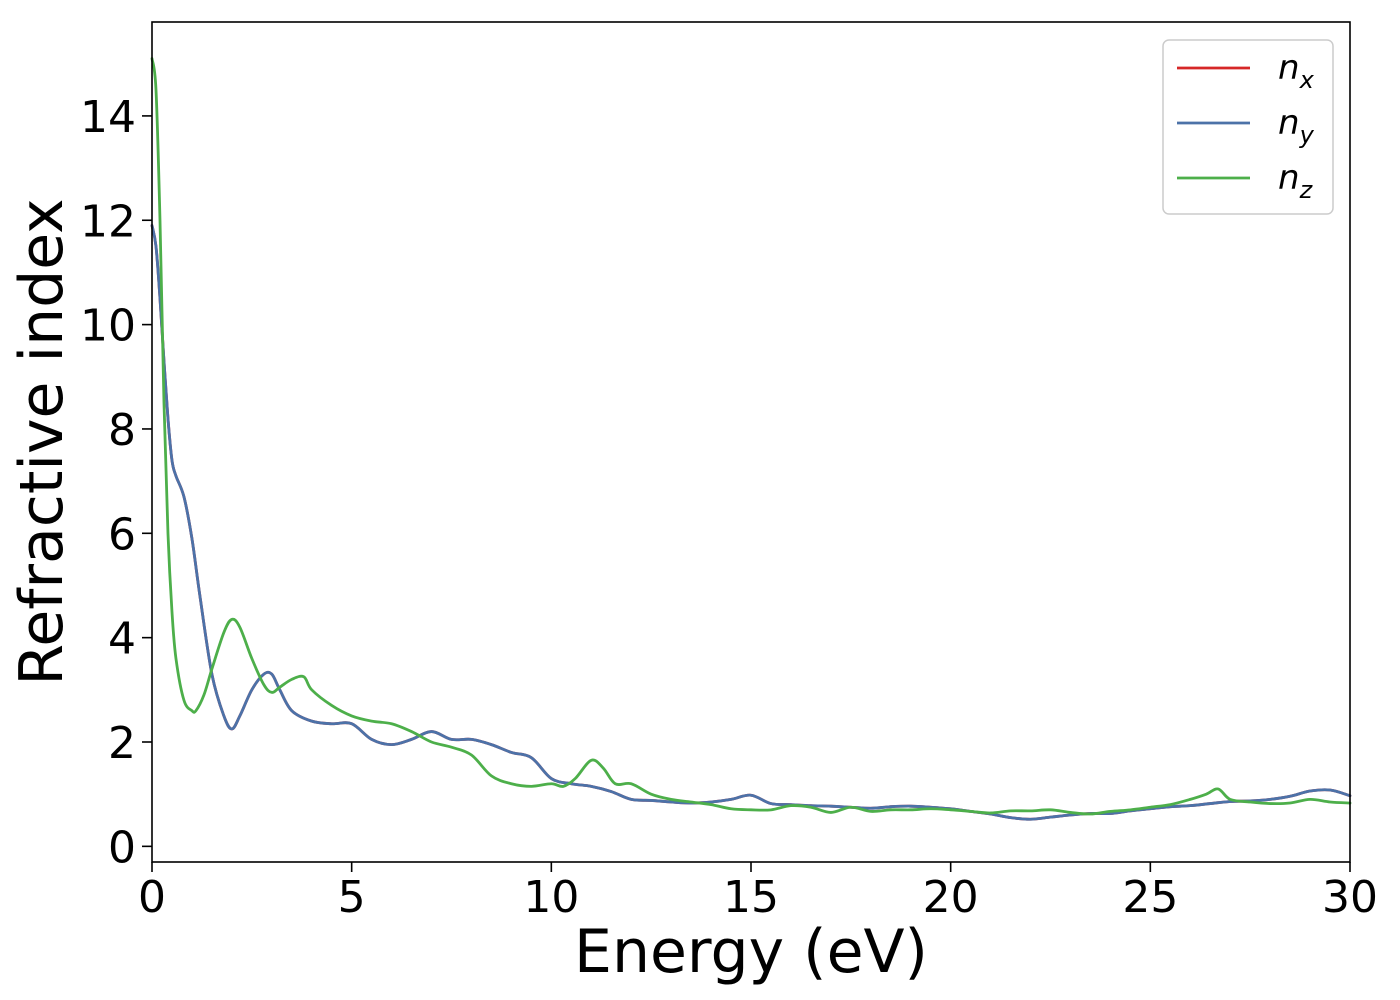  I want to click on x-tick-label: 0, so click(152, 897).